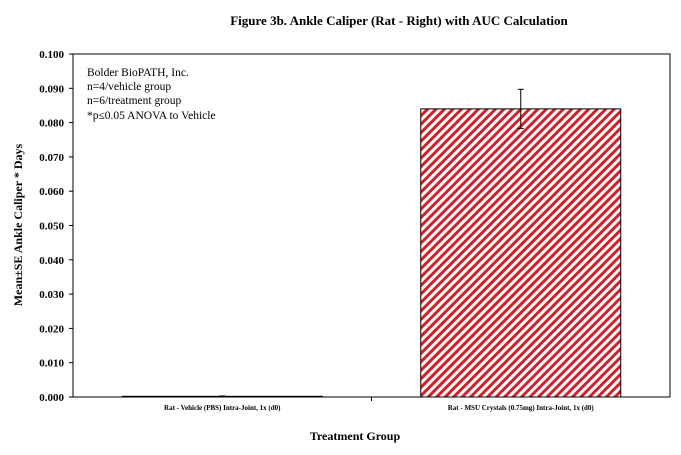 This screenshot has height=455, width=681. What do you see at coordinates (51, 192) in the screenshot?
I see `y-tick-label: 0.060` at bounding box center [51, 192].